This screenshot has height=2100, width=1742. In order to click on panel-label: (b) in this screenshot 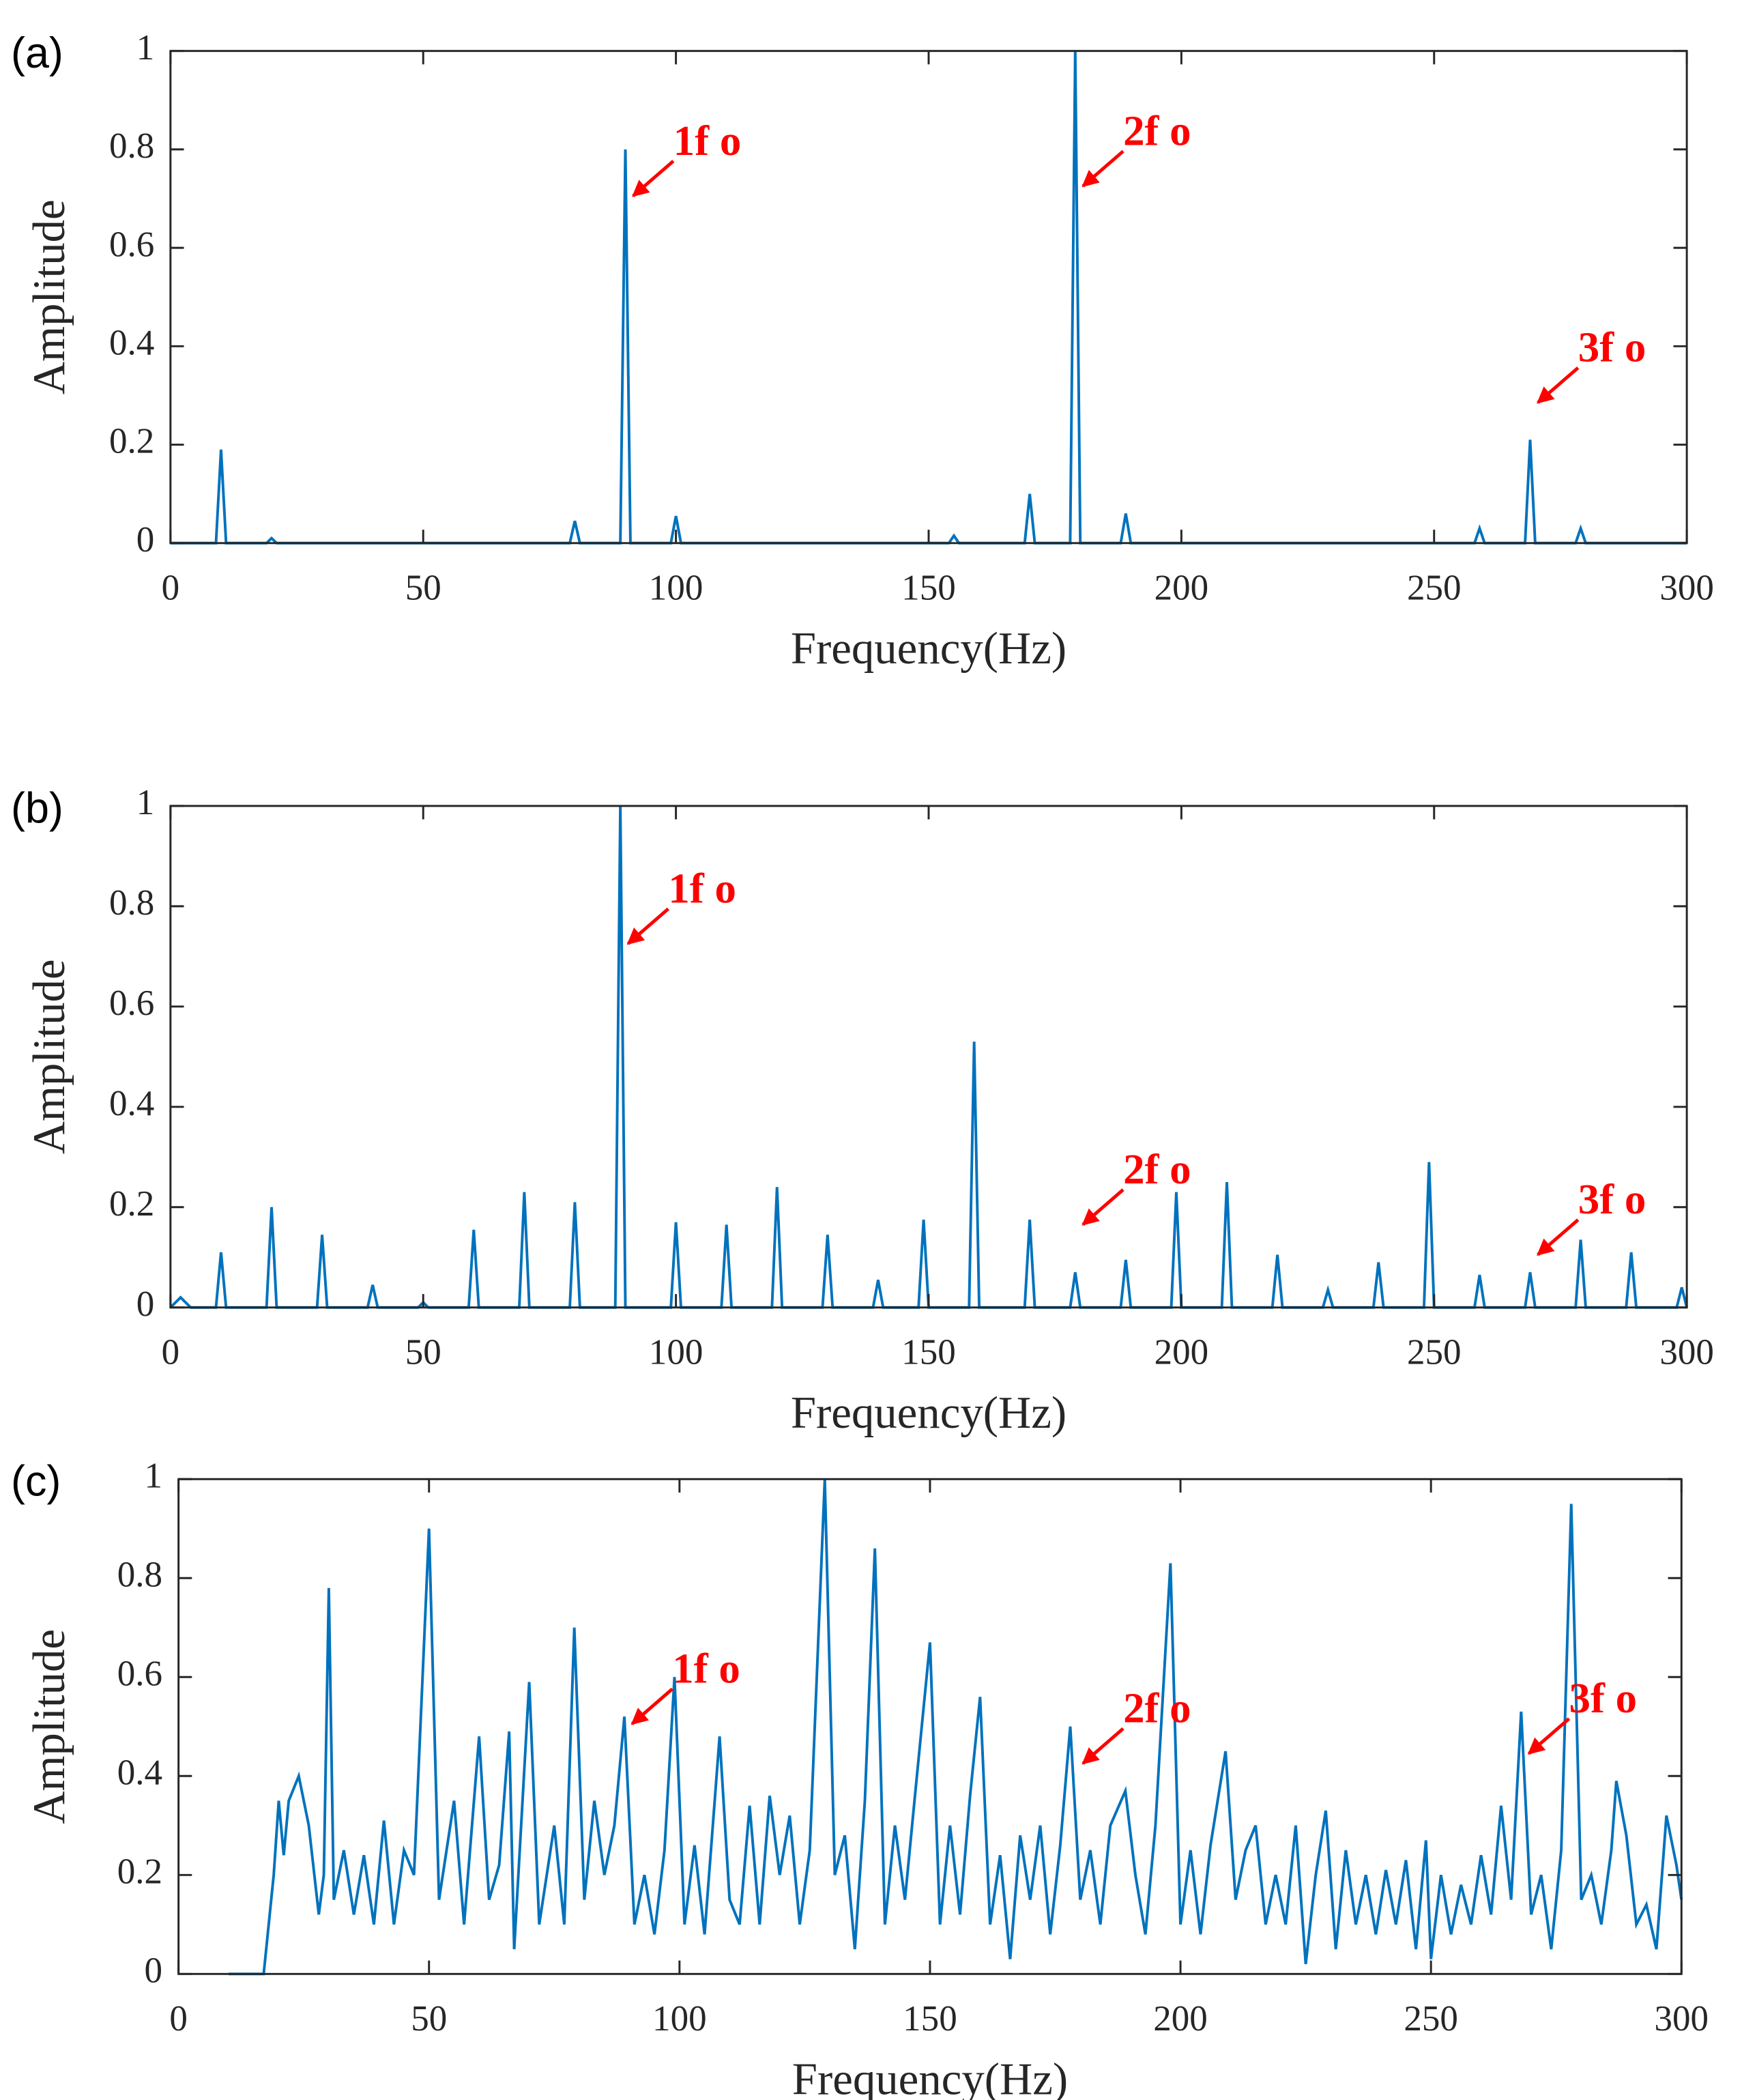, I will do `click(37, 808)`.